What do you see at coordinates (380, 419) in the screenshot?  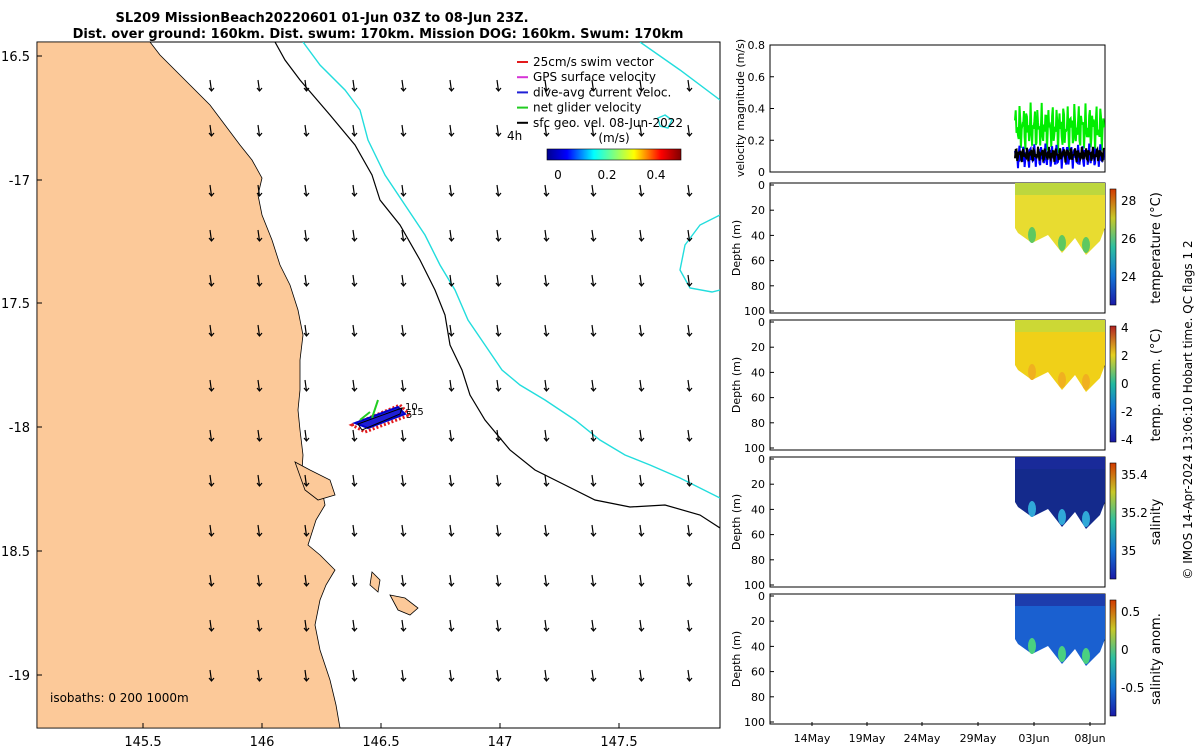 I see `track-line` at bounding box center [380, 419].